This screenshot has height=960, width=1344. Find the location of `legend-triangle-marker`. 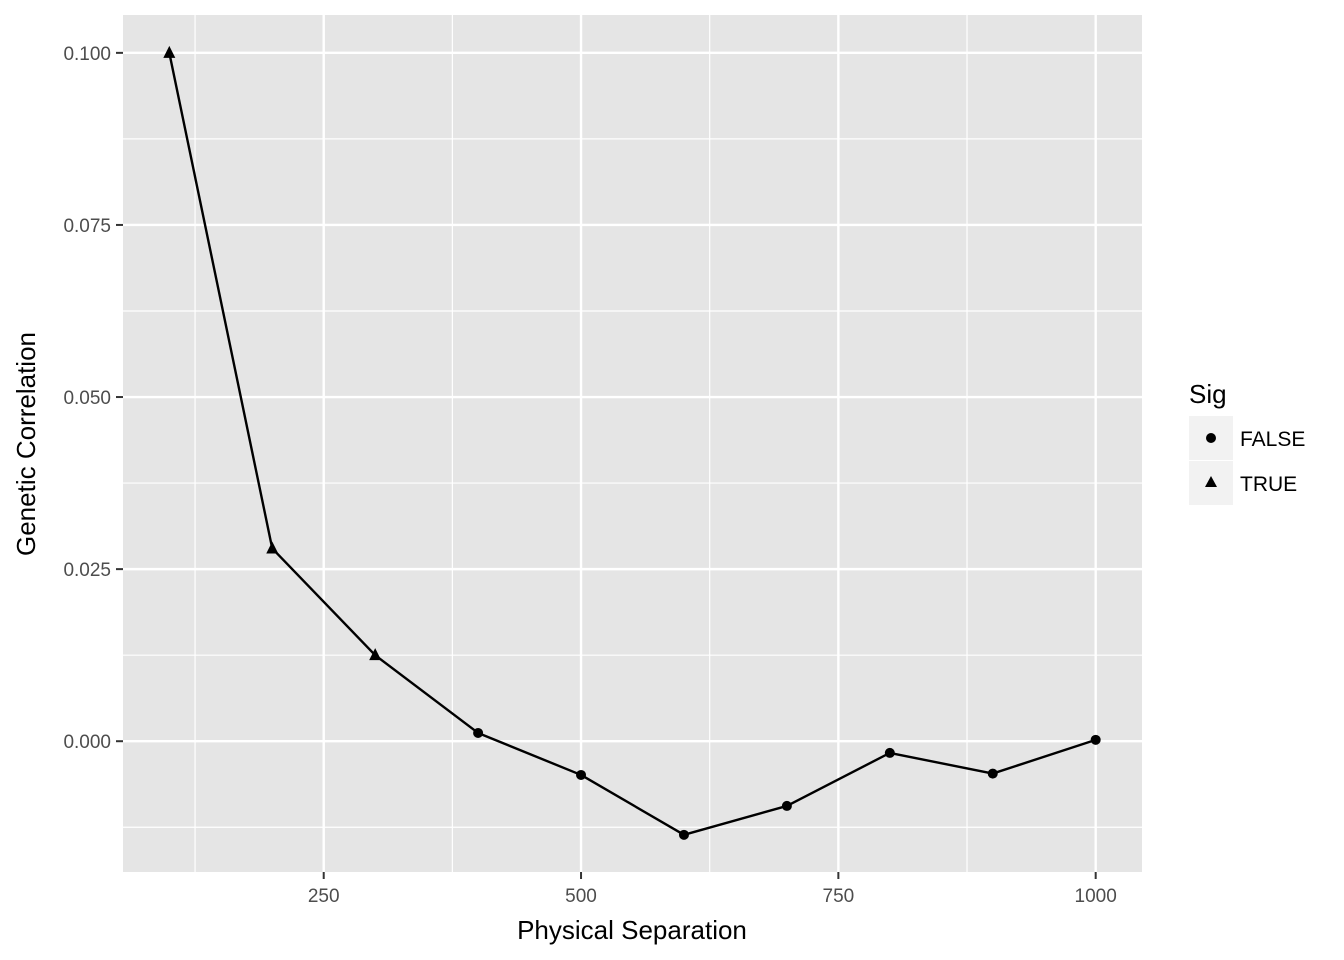

legend-triangle-marker is located at coordinates (1211, 481).